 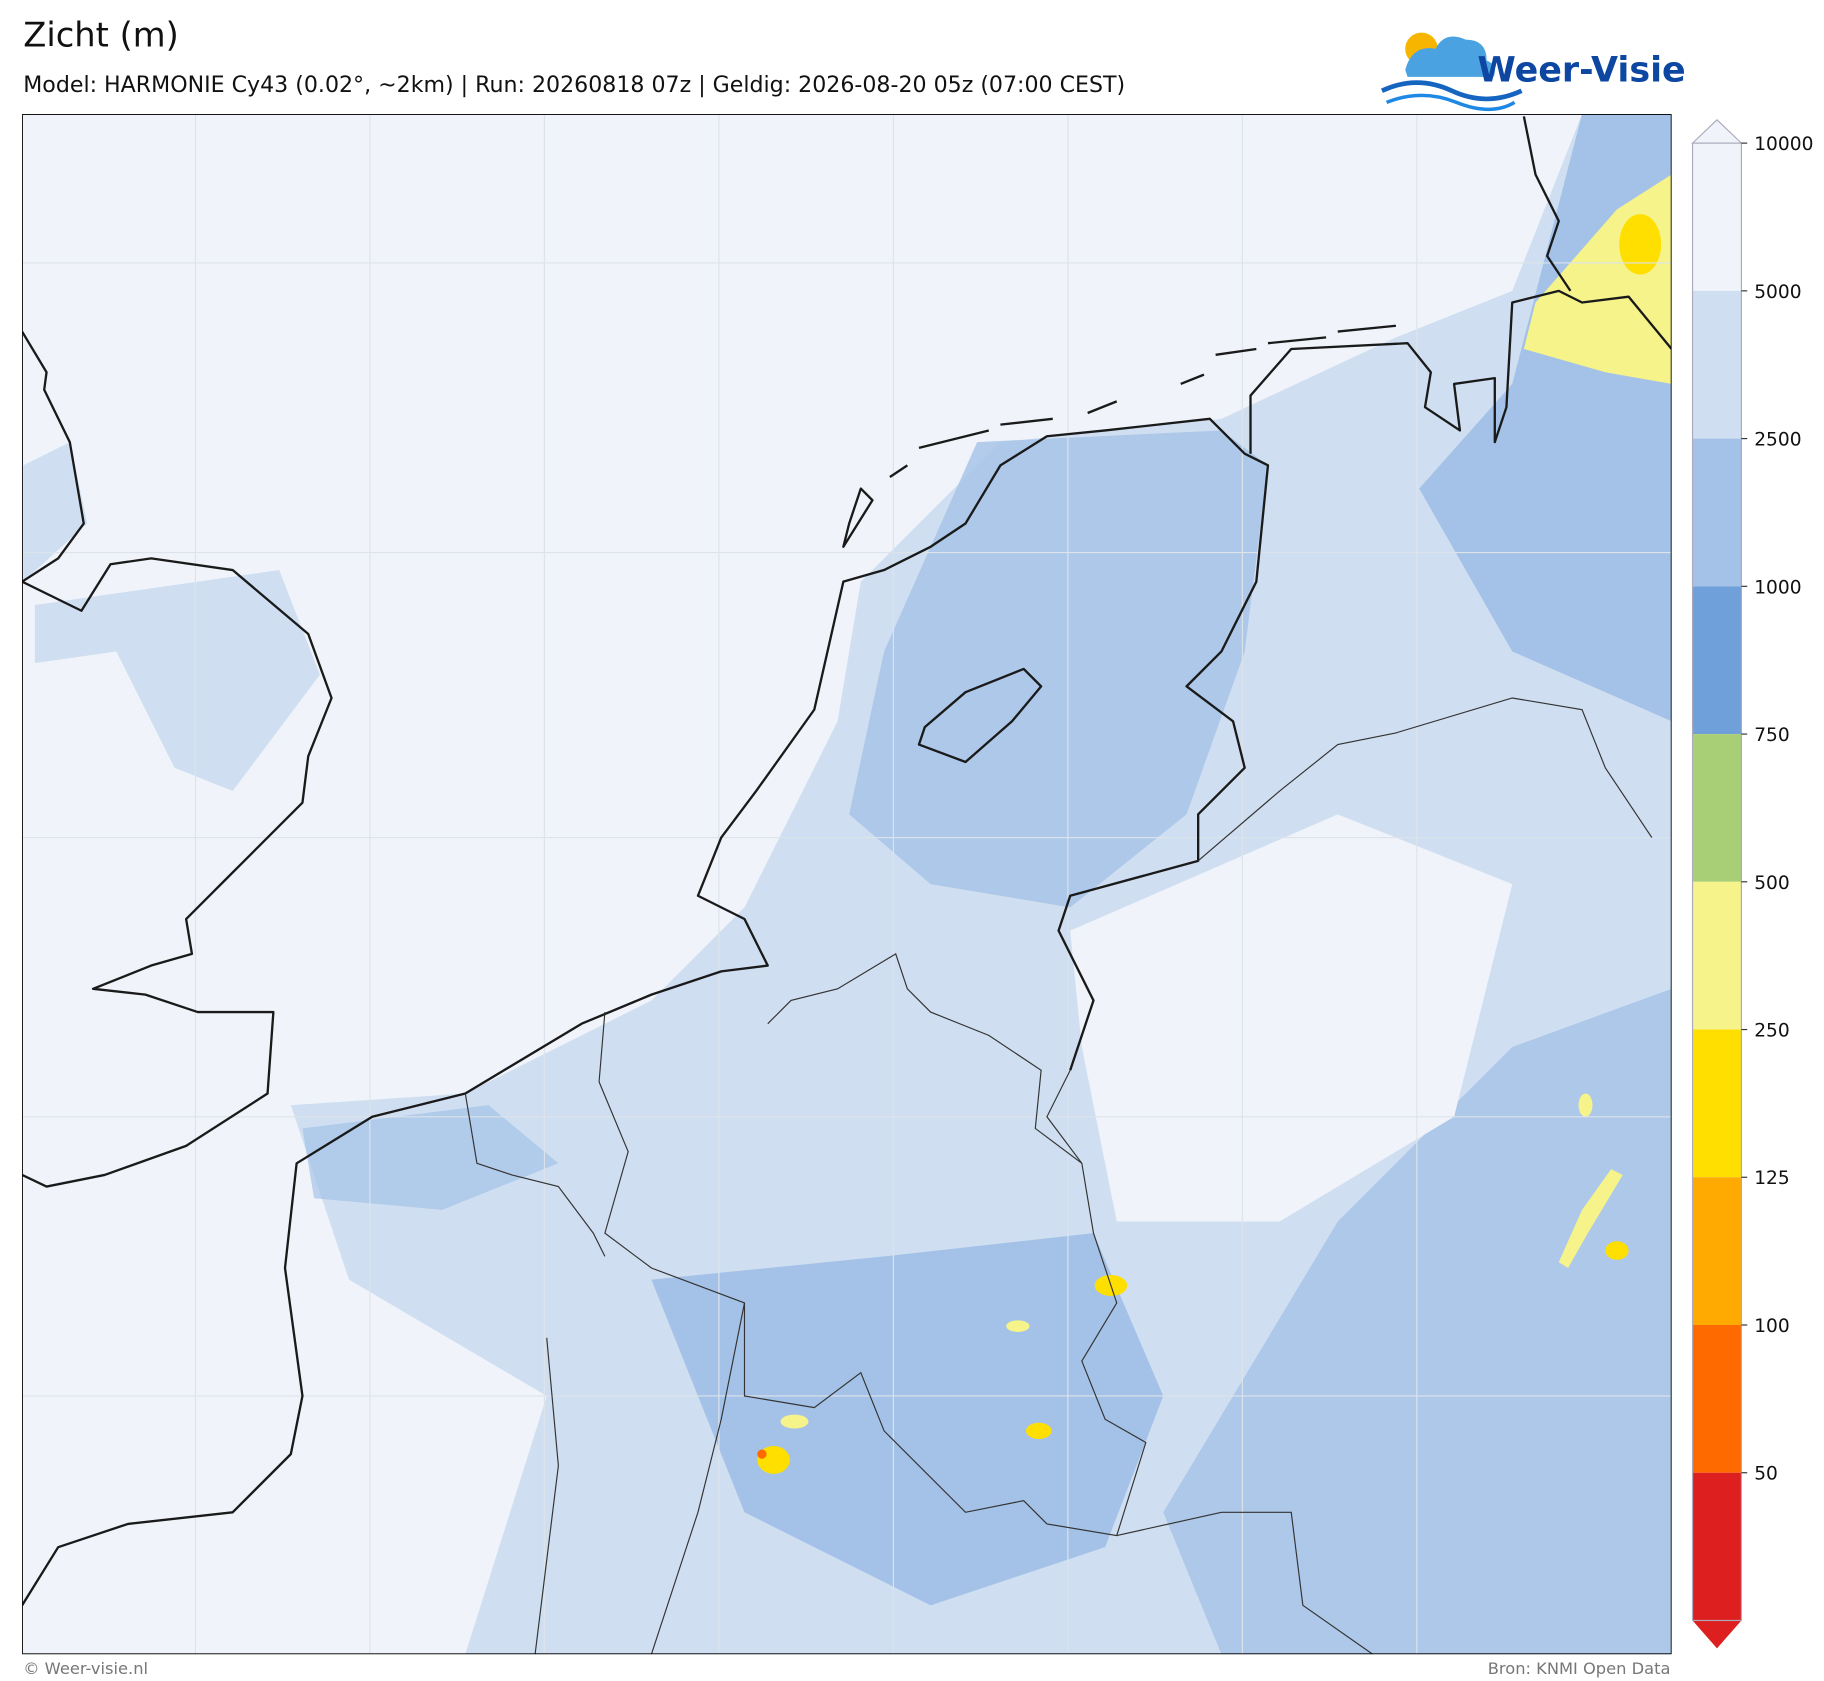 I want to click on colorbar-label: 1000, so click(x=1777, y=587).